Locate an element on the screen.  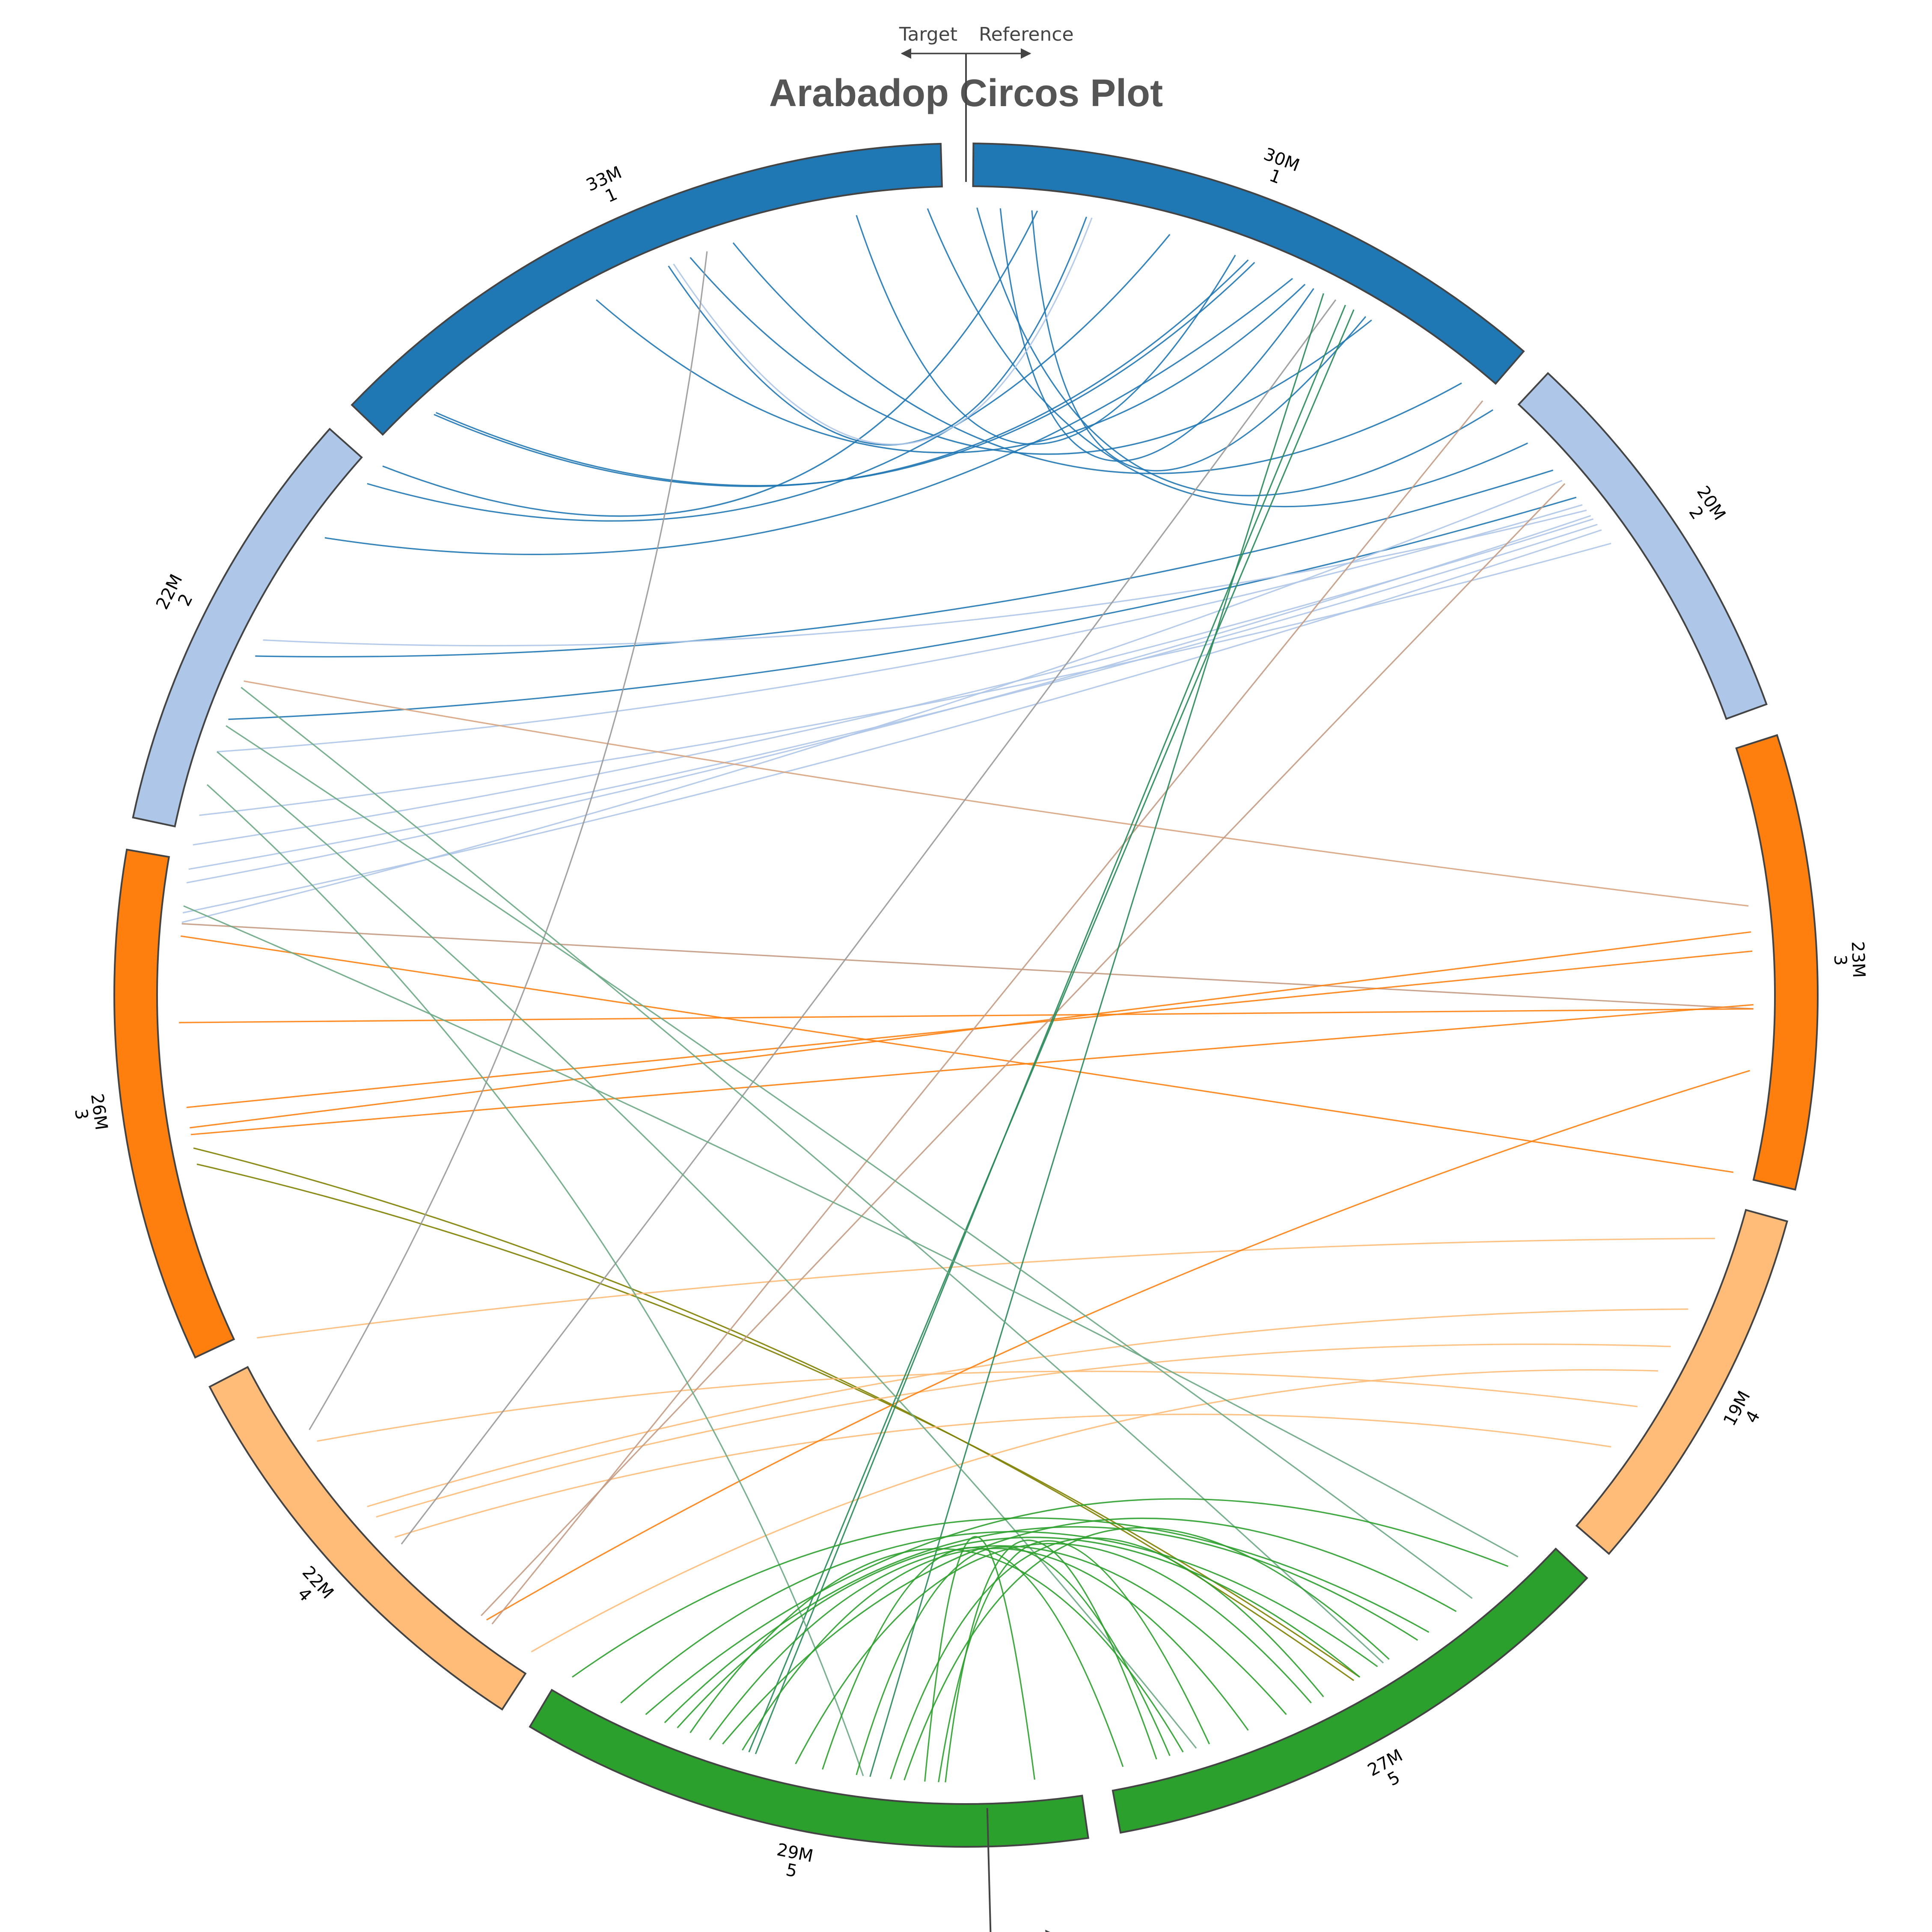
marker-reference-label: Reference is located at coordinates (1026, 34).